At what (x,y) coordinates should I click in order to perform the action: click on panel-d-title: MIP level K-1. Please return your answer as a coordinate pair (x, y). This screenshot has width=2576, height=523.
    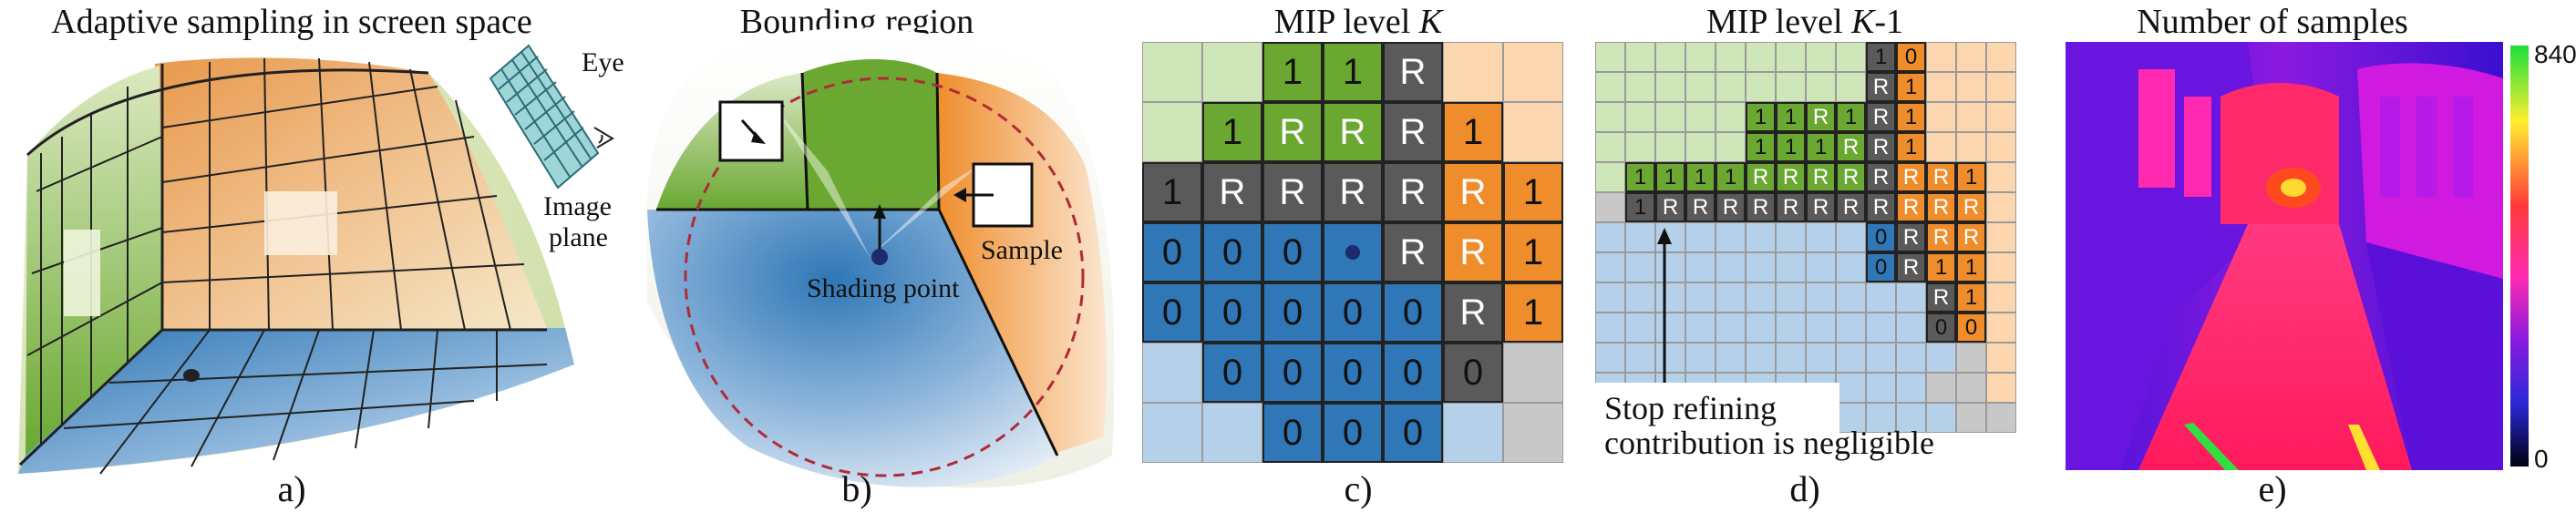
    Looking at the image, I should click on (1805, 22).